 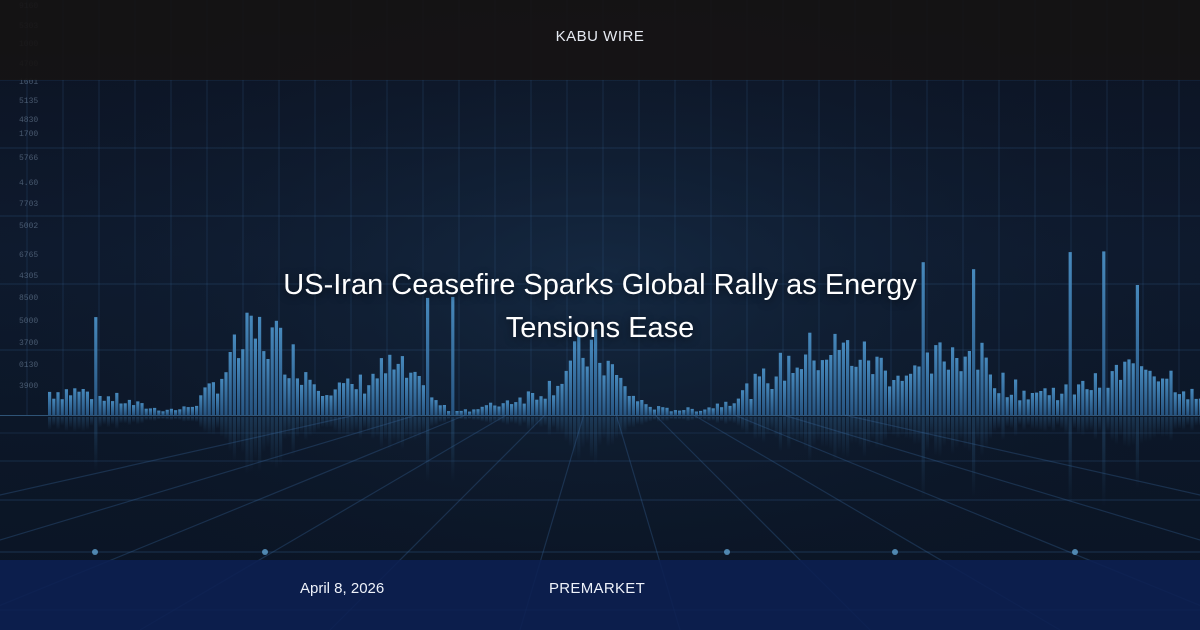 I want to click on floor-line, so click(x=208, y=477).